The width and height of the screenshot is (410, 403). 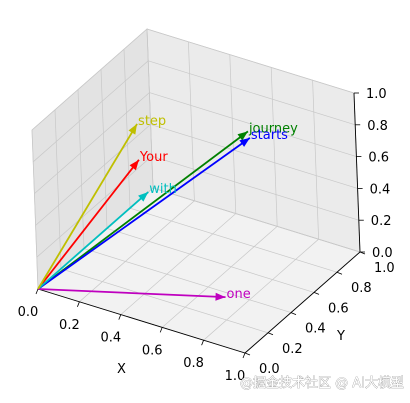 What do you see at coordinates (361, 288) in the screenshot?
I see `y-tick-label: 0.8` at bounding box center [361, 288].